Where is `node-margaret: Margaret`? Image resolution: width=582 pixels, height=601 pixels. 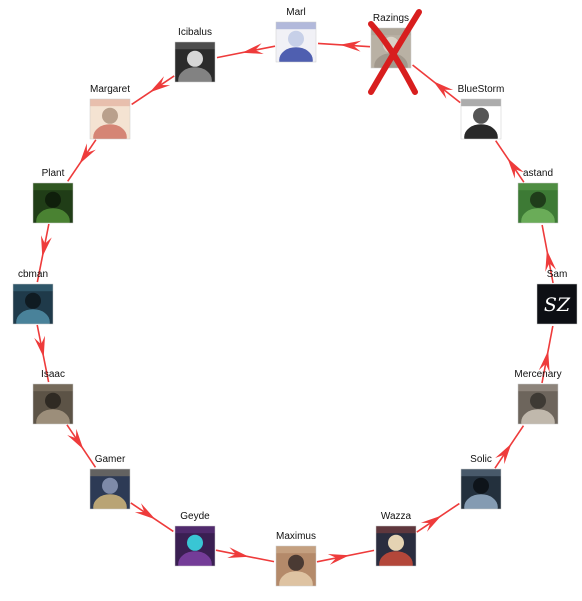 node-margaret: Margaret is located at coordinates (110, 117).